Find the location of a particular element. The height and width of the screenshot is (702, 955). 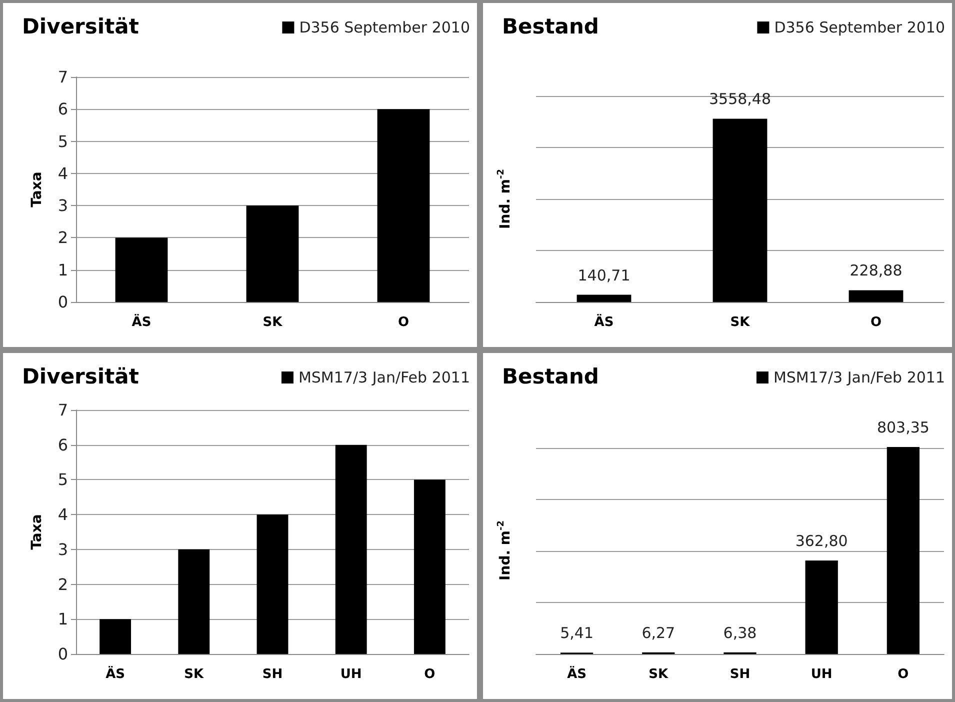

data-label: 140,71 is located at coordinates (604, 275).